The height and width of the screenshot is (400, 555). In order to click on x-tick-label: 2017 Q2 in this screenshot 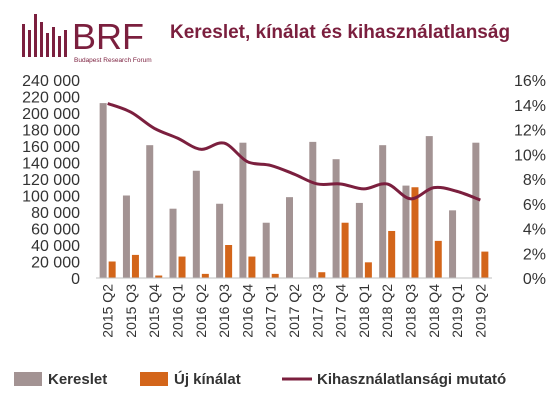, I will do `click(294, 311)`.